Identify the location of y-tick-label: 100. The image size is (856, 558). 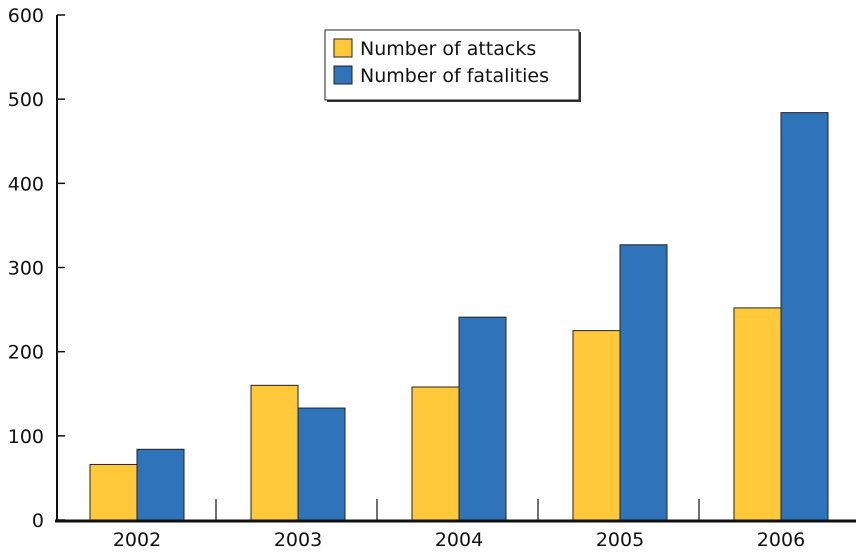
(26, 437).